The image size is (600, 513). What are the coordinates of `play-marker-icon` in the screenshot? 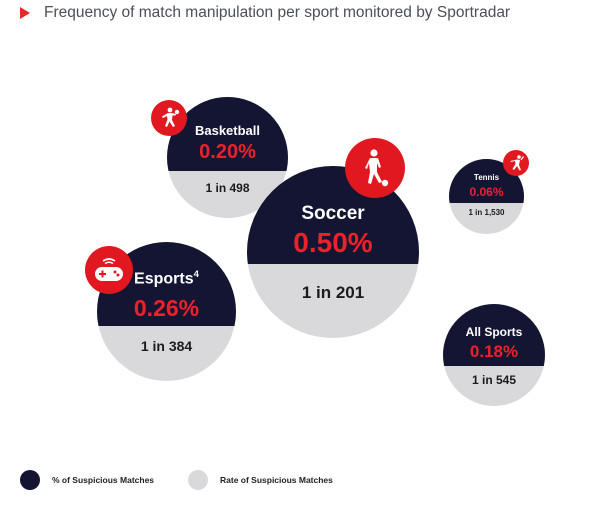 It's located at (25, 13).